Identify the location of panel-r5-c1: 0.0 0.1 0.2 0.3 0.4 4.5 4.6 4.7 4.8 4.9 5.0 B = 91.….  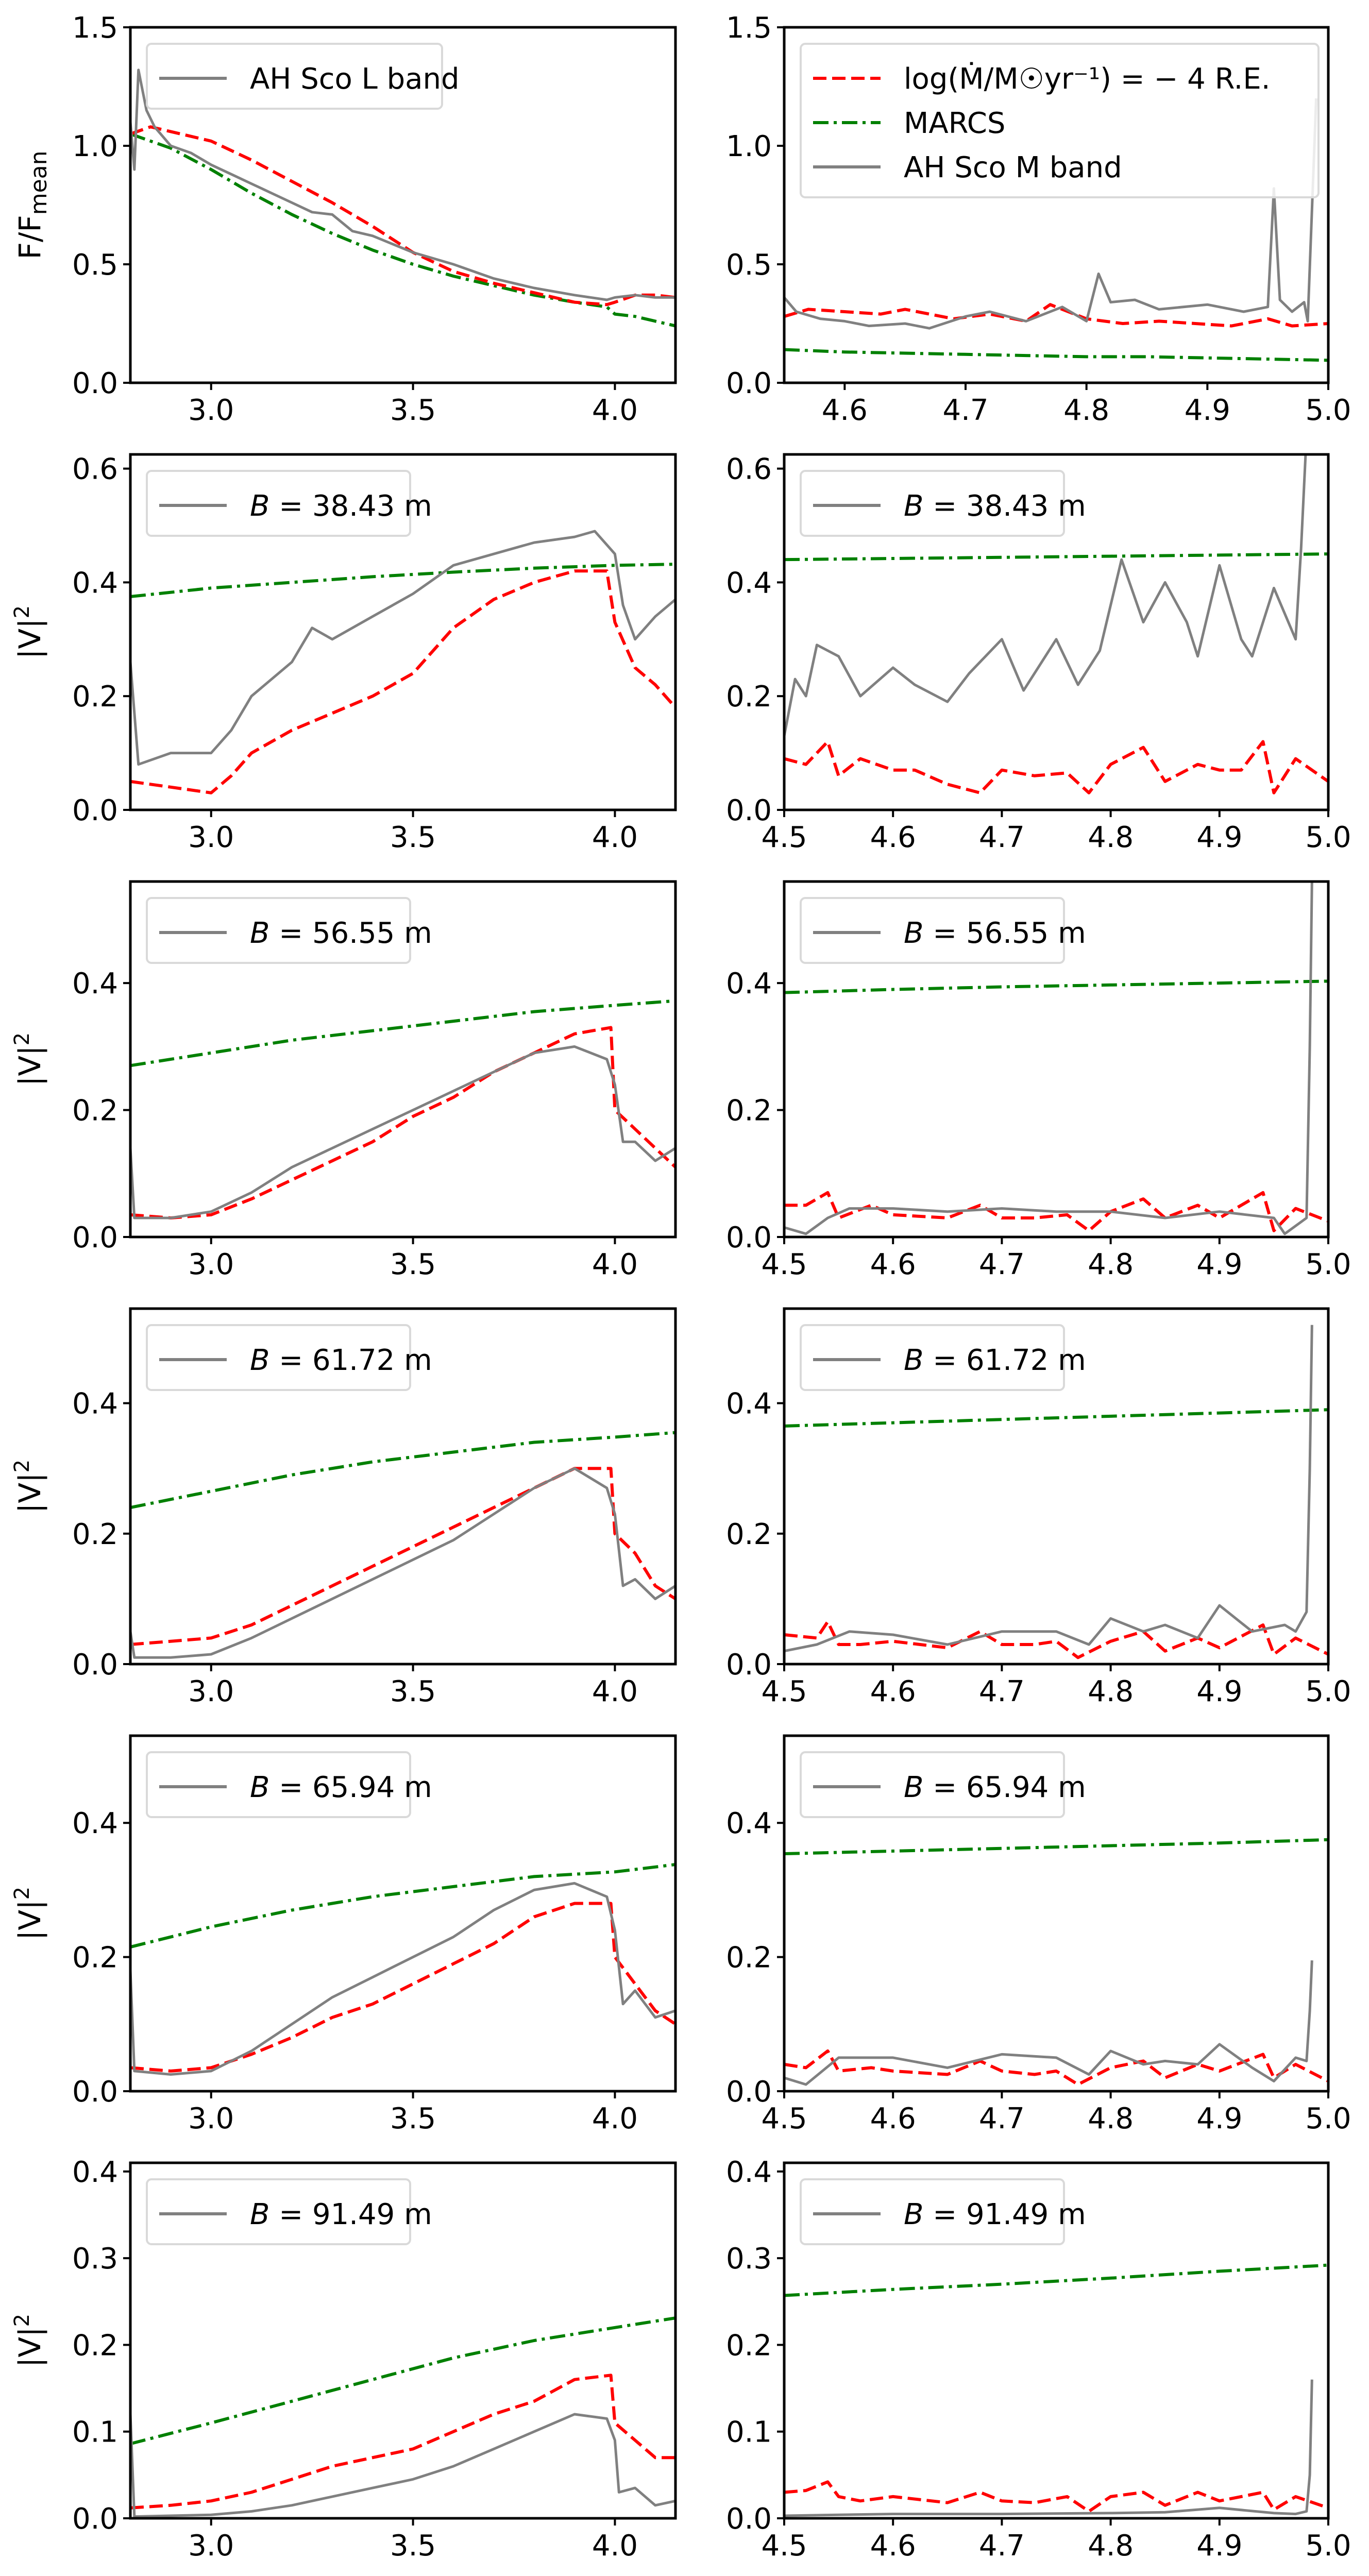
(1038, 2359).